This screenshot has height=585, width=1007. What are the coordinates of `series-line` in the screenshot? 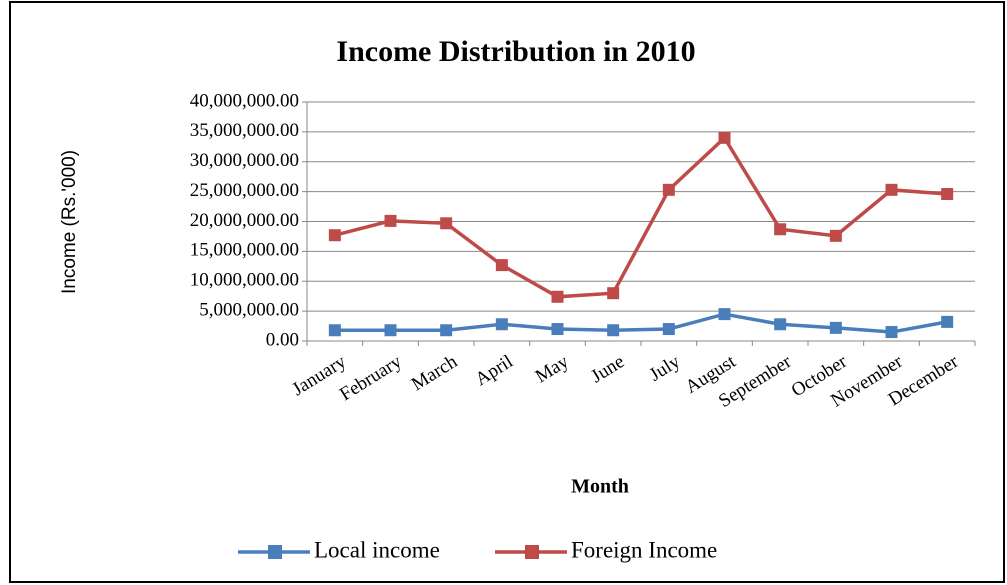 It's located at (641, 323).